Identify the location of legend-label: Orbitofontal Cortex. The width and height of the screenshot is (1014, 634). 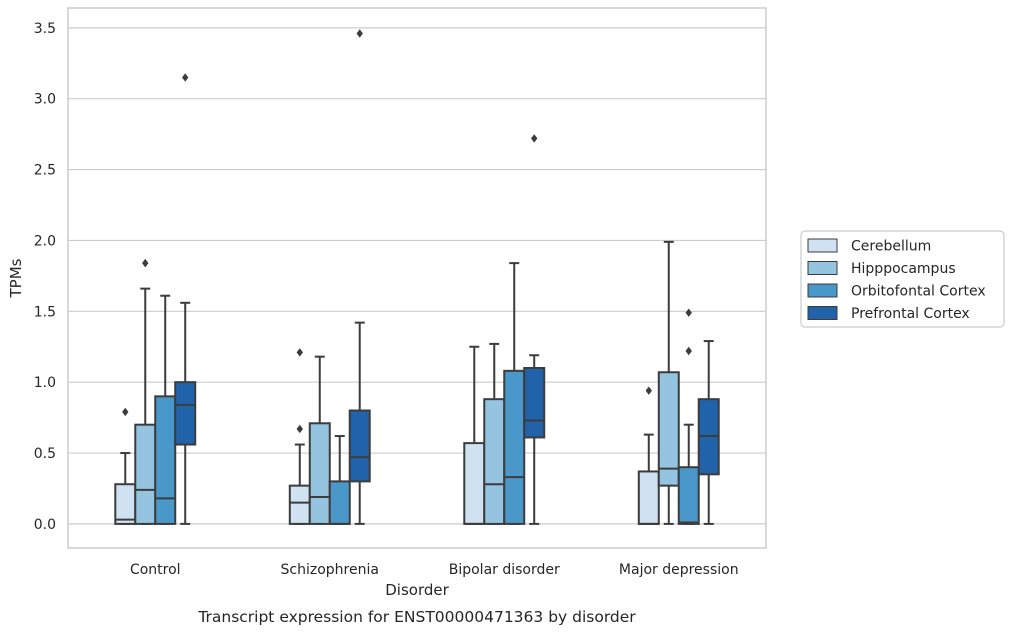
(918, 292).